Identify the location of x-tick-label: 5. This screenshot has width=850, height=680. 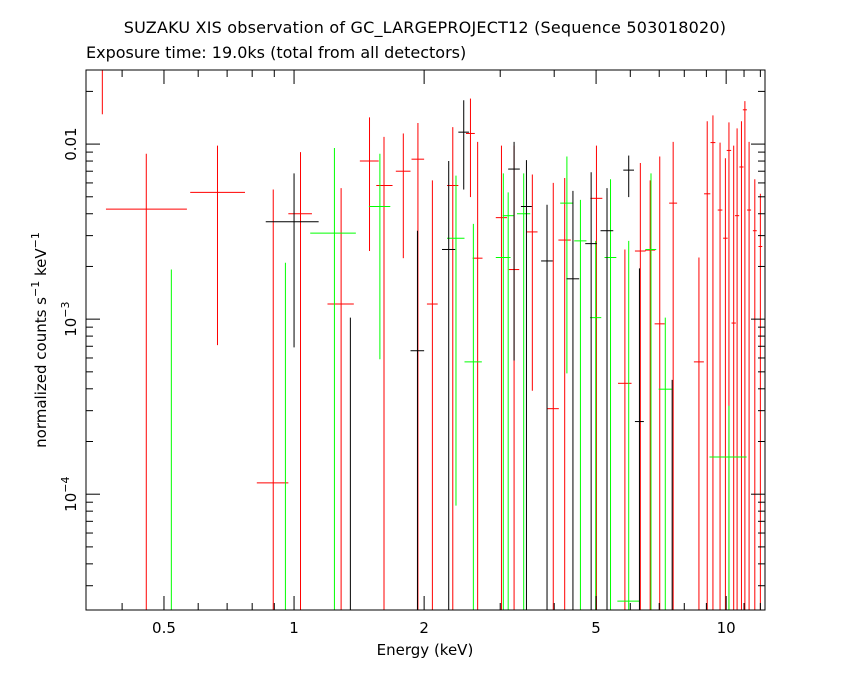
(596, 628).